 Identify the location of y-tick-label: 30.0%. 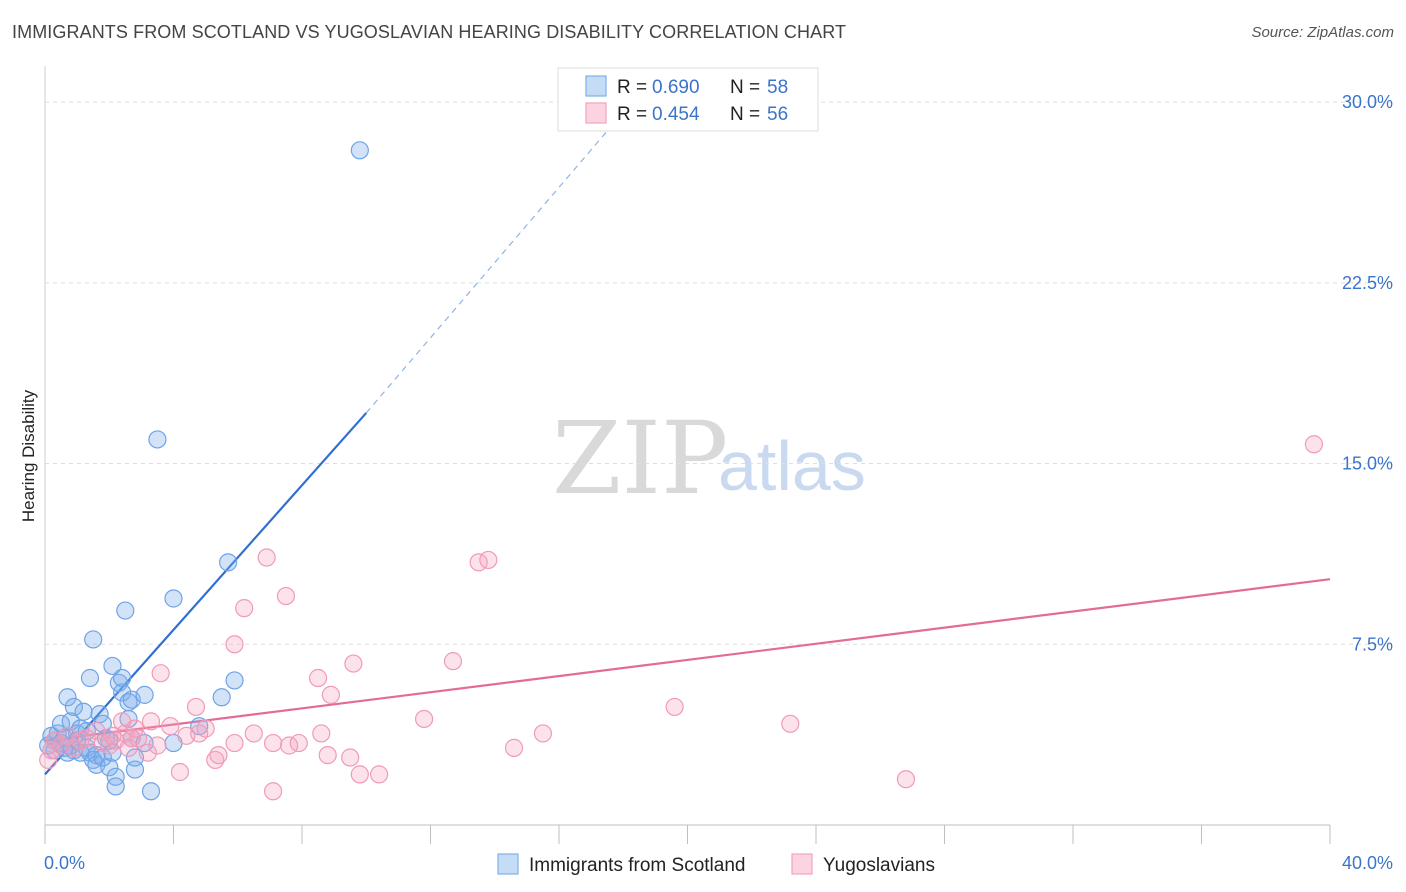
(1367, 102).